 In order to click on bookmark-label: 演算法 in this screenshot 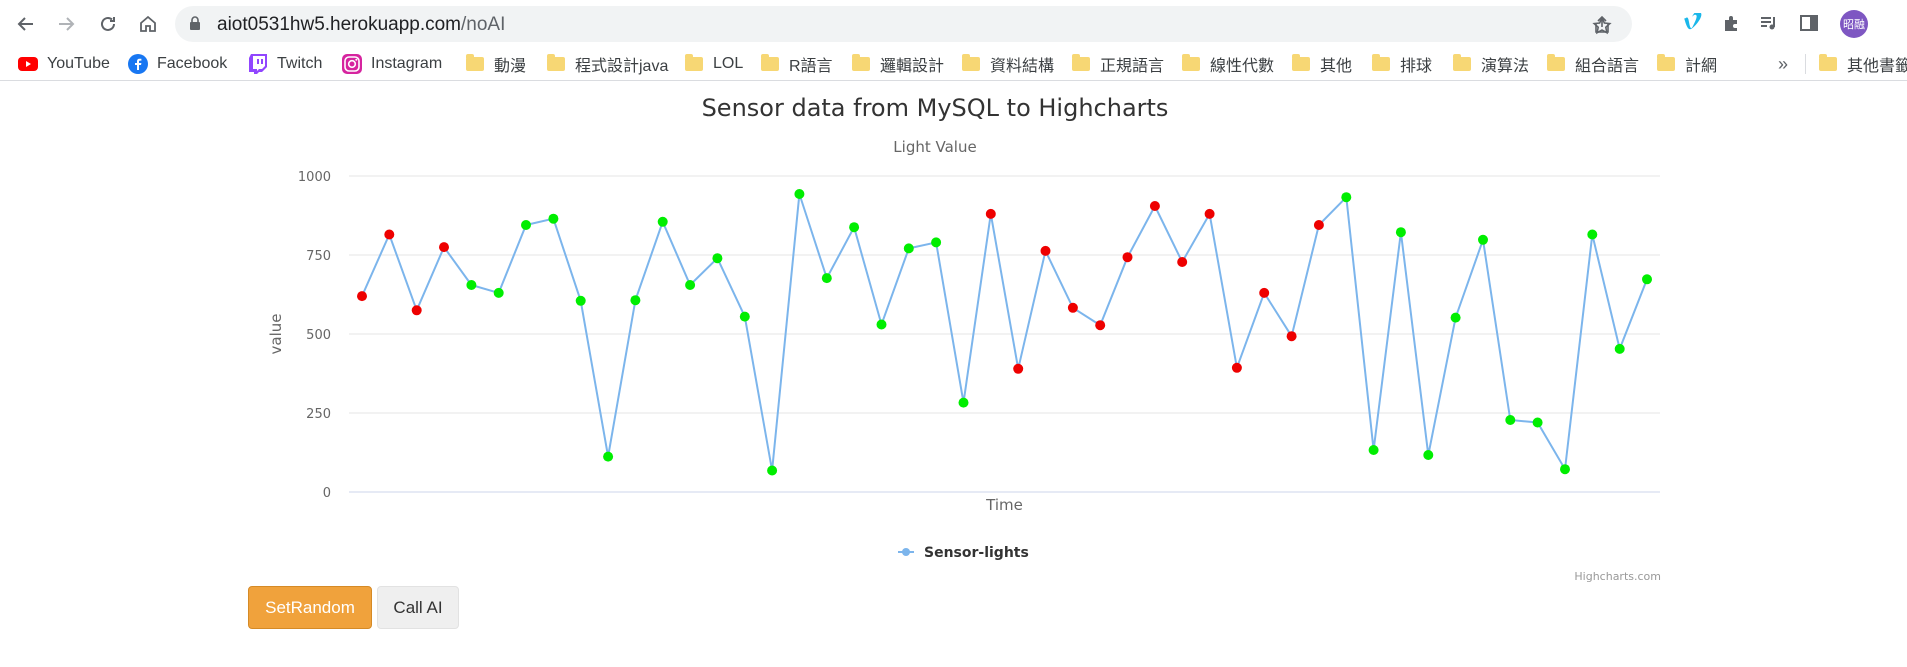, I will do `click(1505, 66)`.